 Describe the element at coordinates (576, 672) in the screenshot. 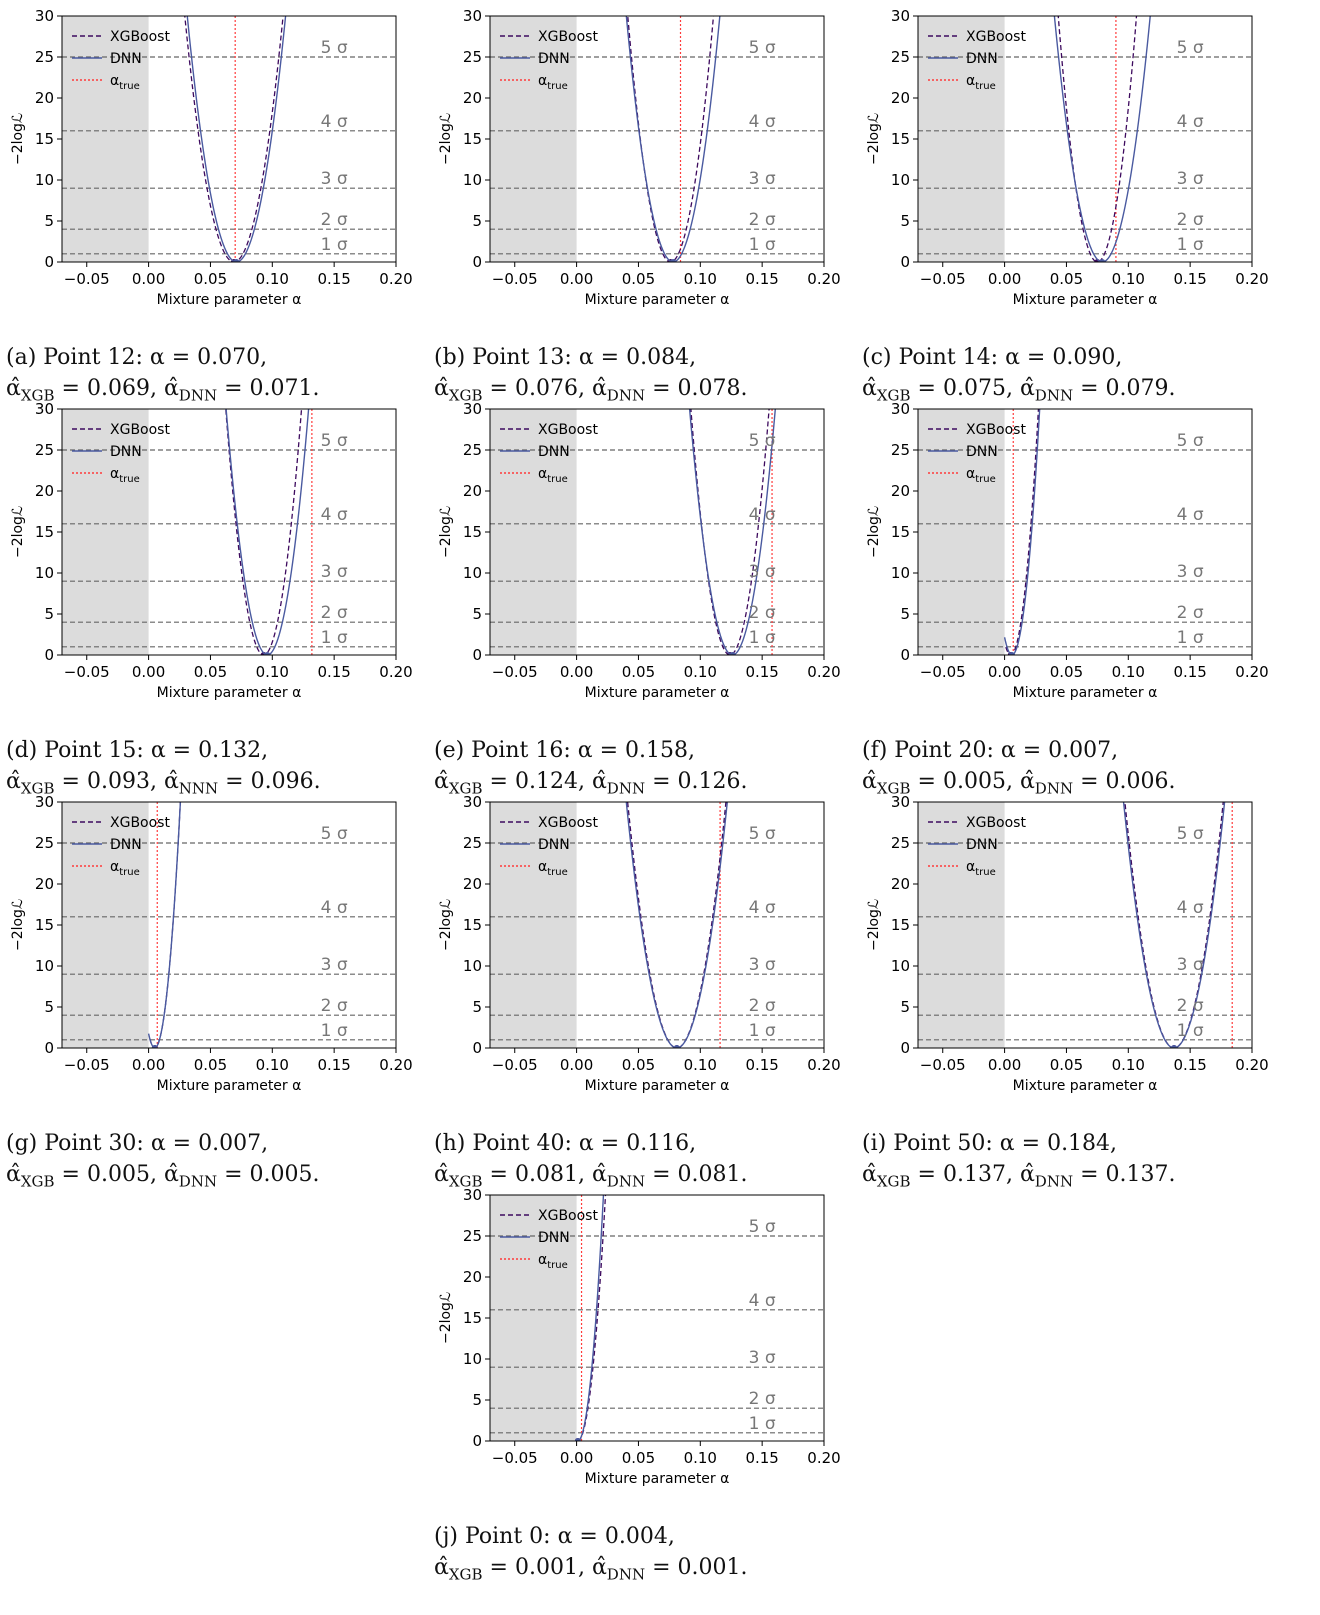

I see `x-tick-label: 0.00` at that location.